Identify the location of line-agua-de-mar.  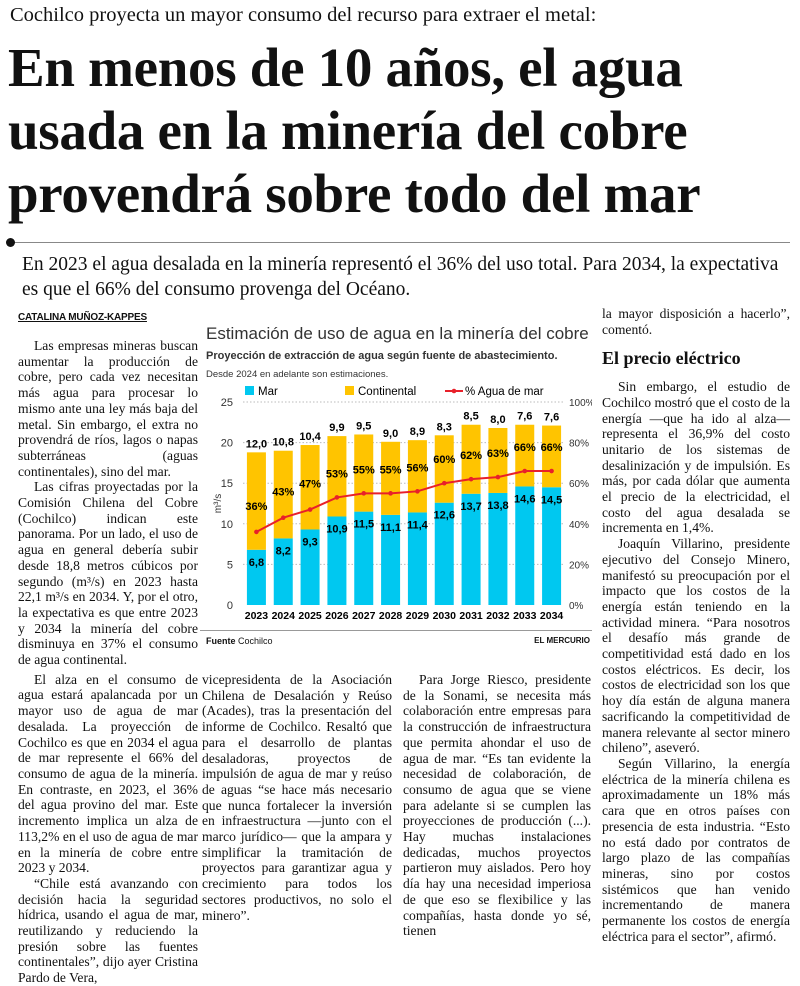
(403, 501).